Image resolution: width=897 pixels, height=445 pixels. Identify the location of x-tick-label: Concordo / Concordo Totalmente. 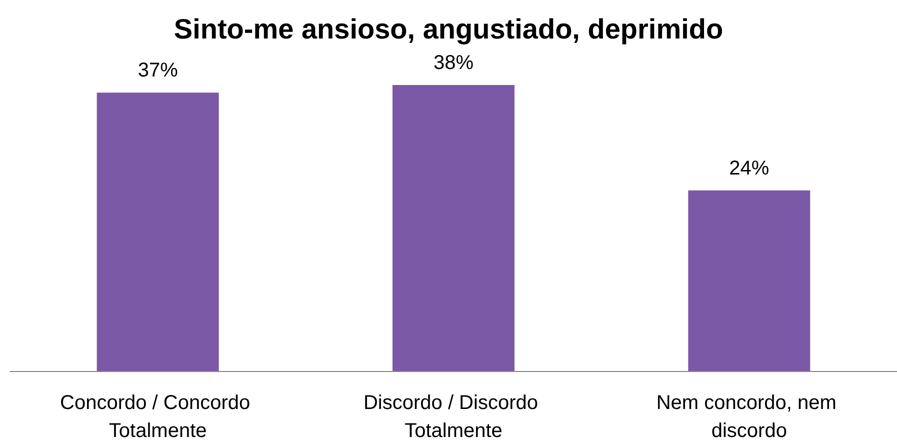
(158, 417).